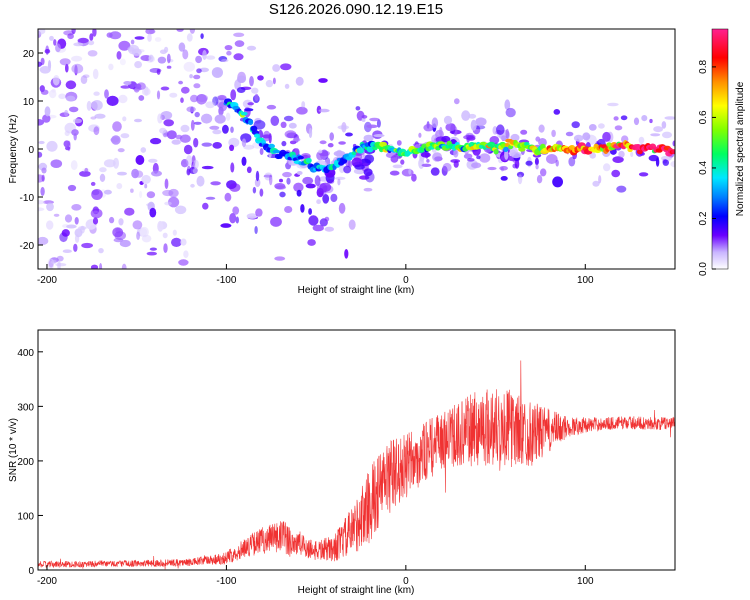 This screenshot has height=600, width=750. I want to click on y-tick-label: -10, so click(27, 198).